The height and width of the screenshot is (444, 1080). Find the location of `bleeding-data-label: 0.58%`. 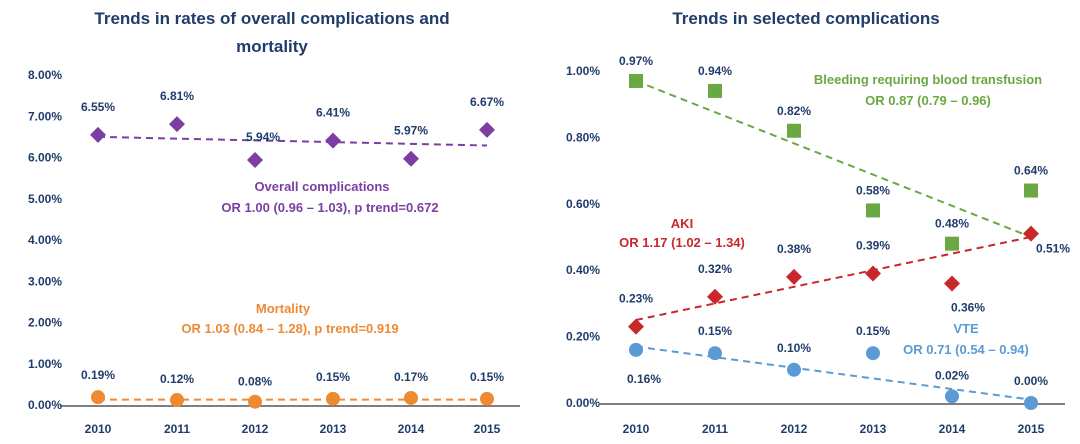

bleeding-data-label: 0.58% is located at coordinates (873, 190).